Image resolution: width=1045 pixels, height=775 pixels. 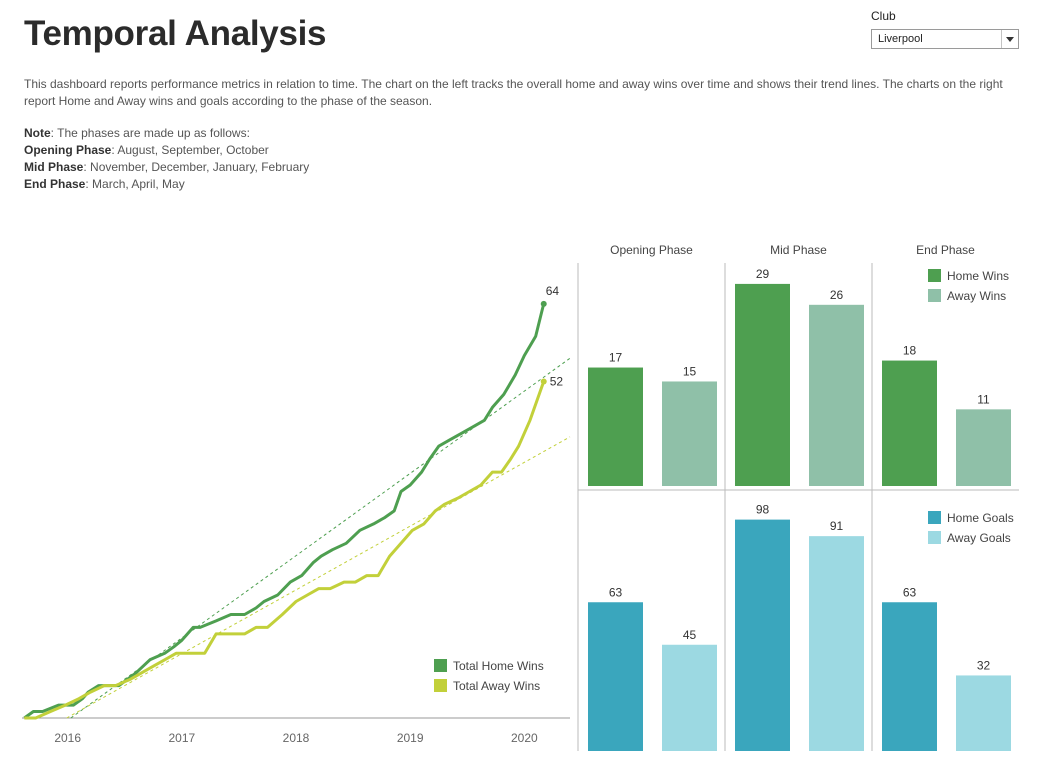 I want to click on club-filter-label: Club, so click(x=883, y=16).